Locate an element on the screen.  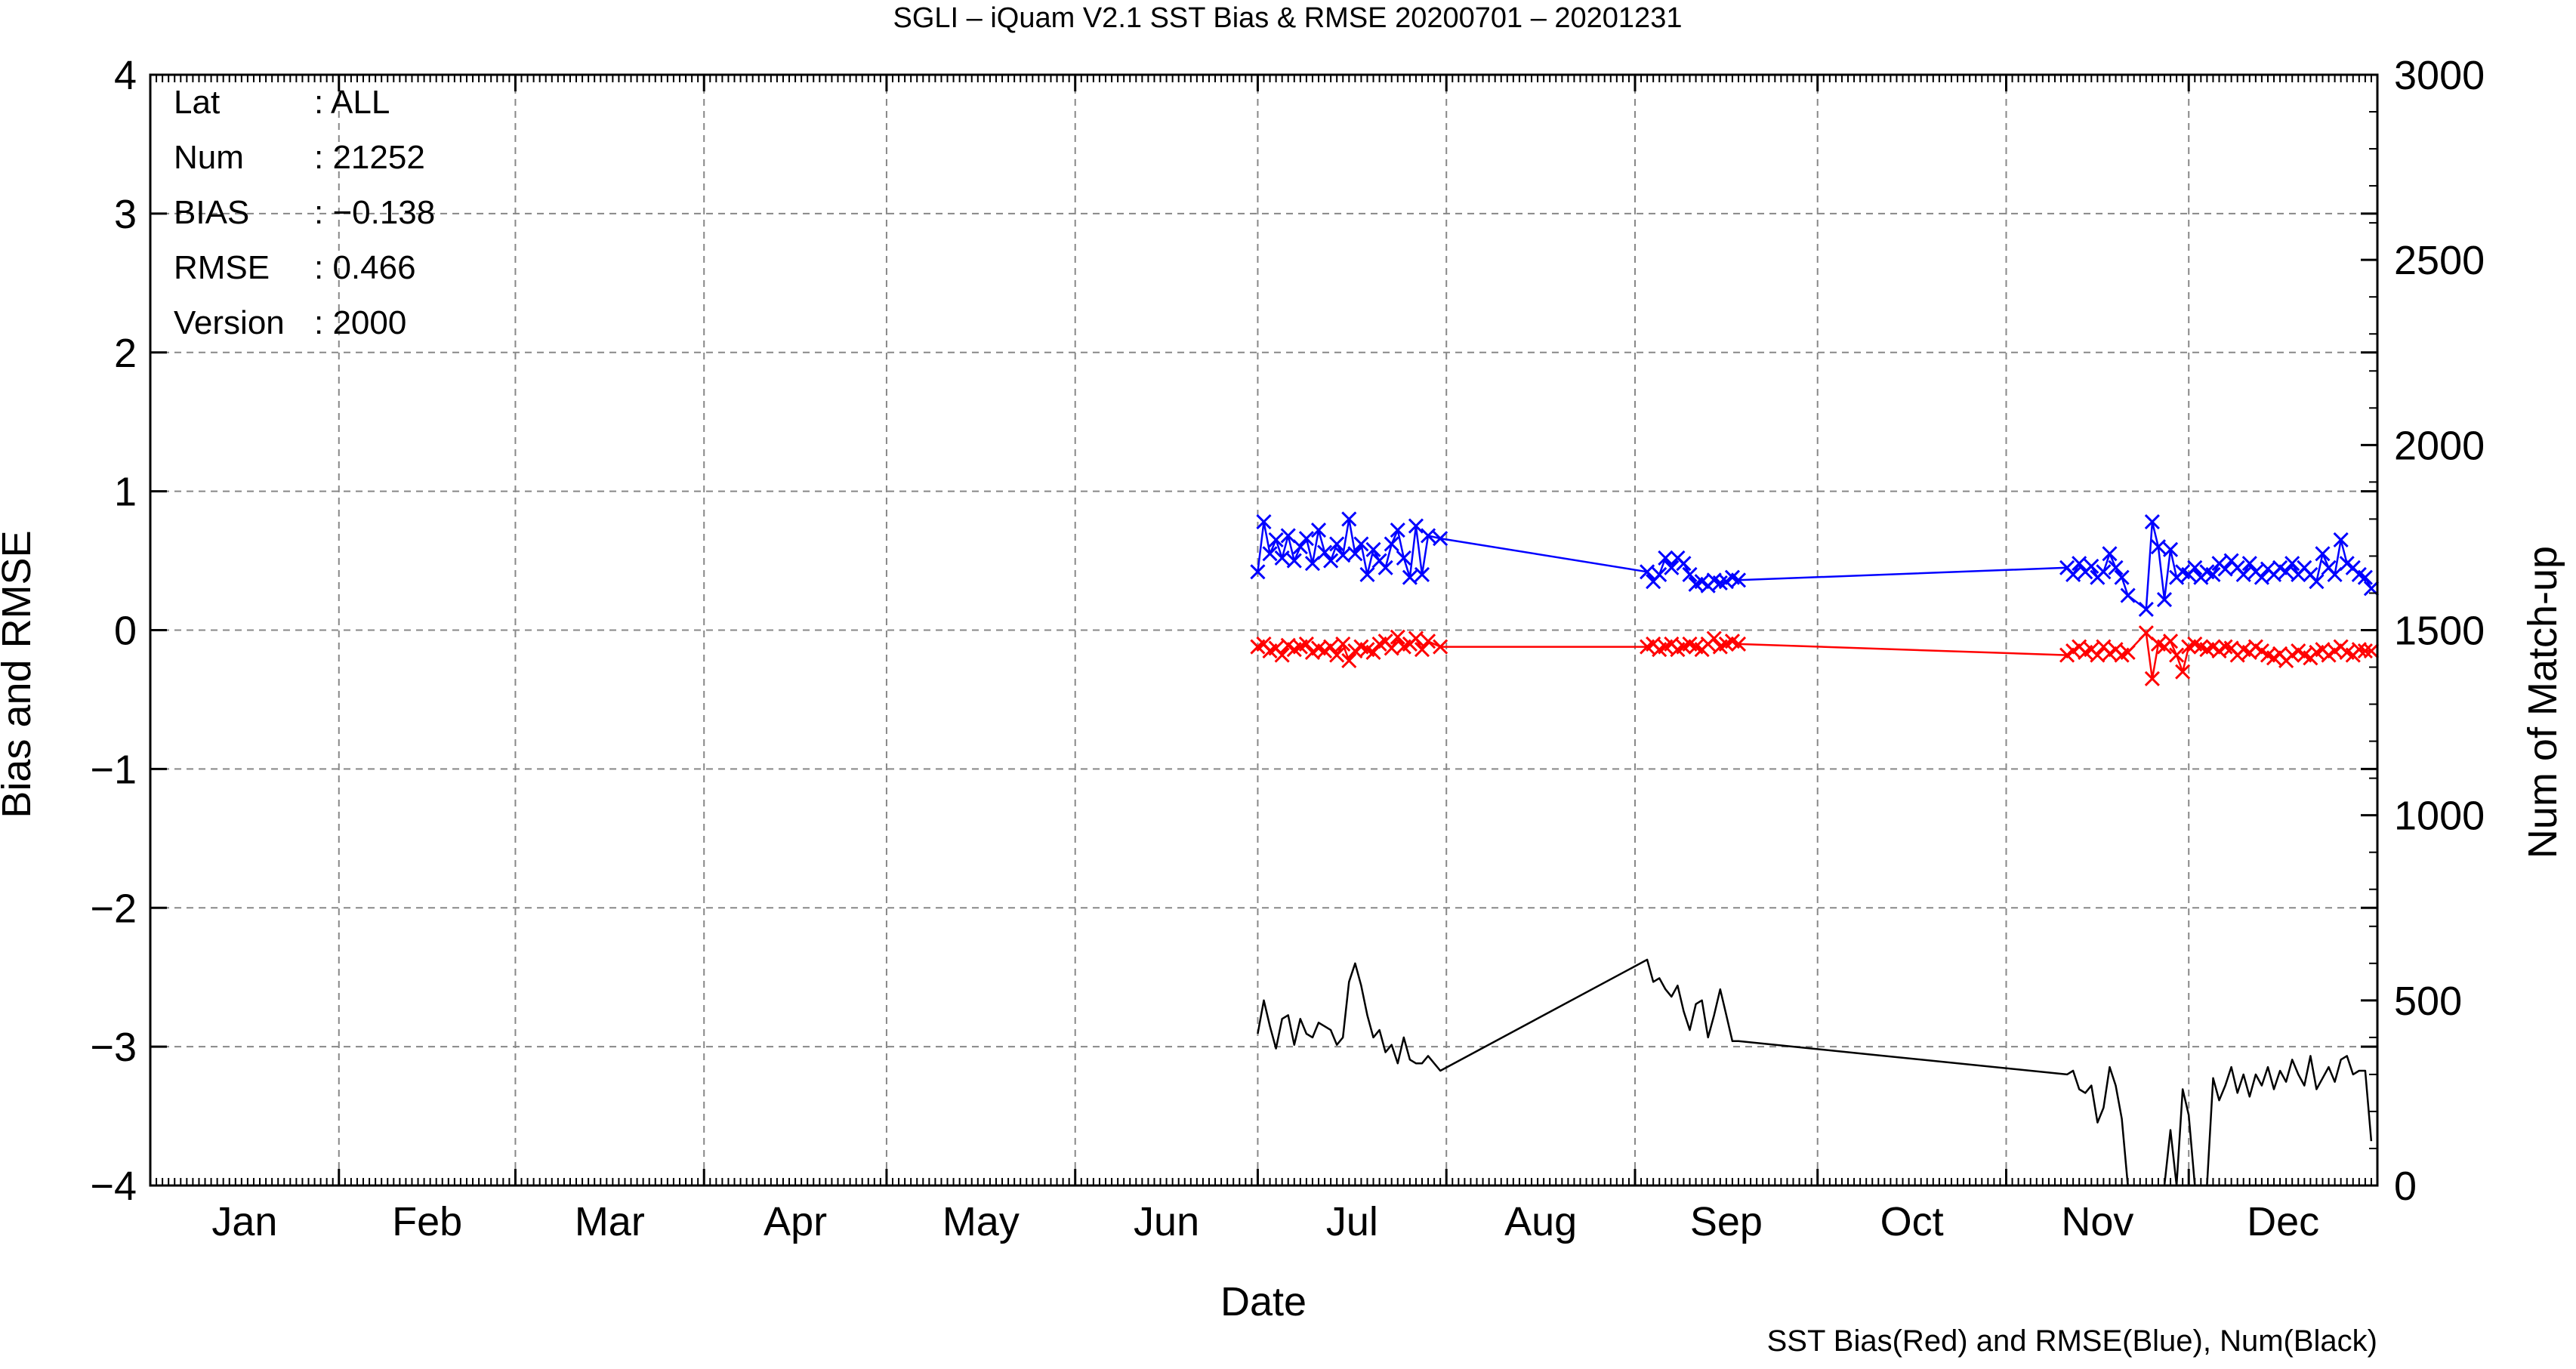
series-line is located at coordinates (1814, 655).